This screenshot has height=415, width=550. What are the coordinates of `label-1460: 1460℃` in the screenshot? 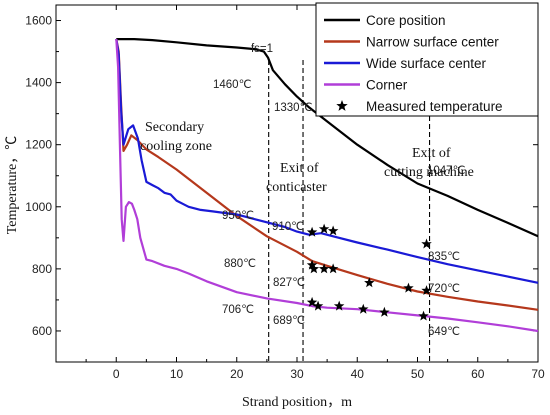 It's located at (232, 85).